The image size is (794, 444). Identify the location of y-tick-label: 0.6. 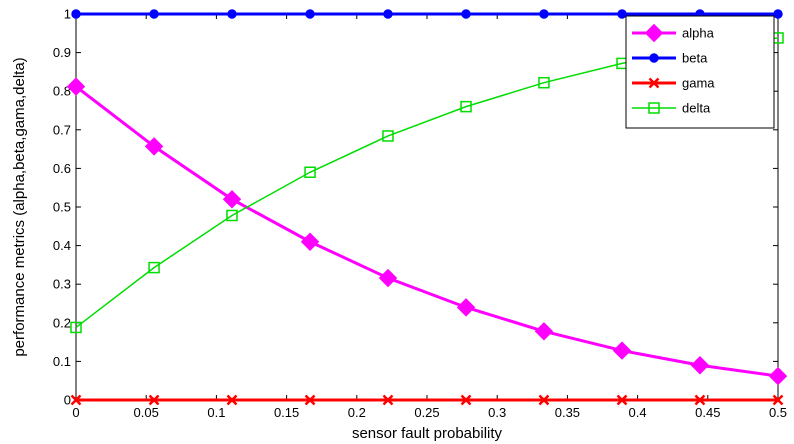
(62, 168).